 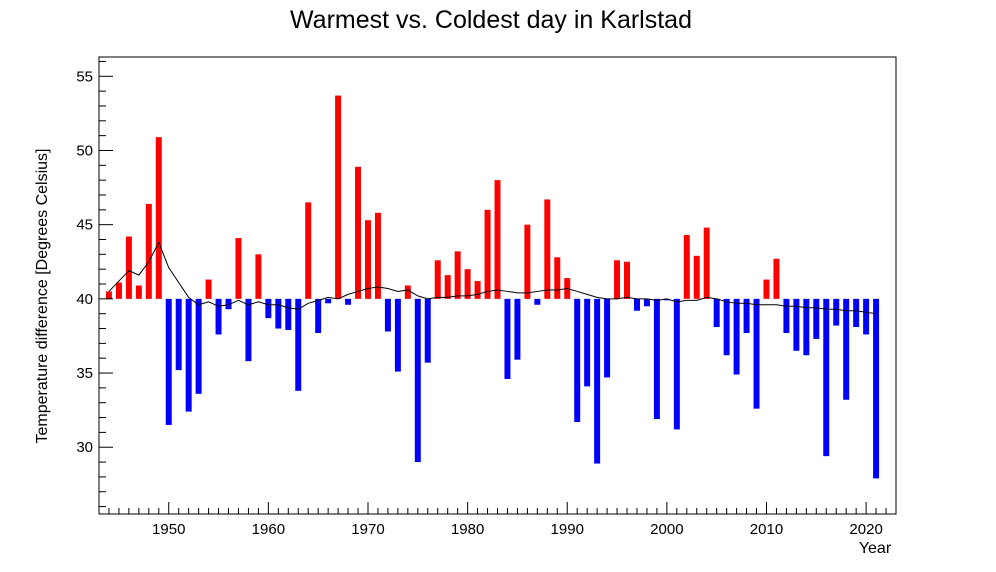 What do you see at coordinates (587, 342) in the screenshot?
I see `bar-1992` at bounding box center [587, 342].